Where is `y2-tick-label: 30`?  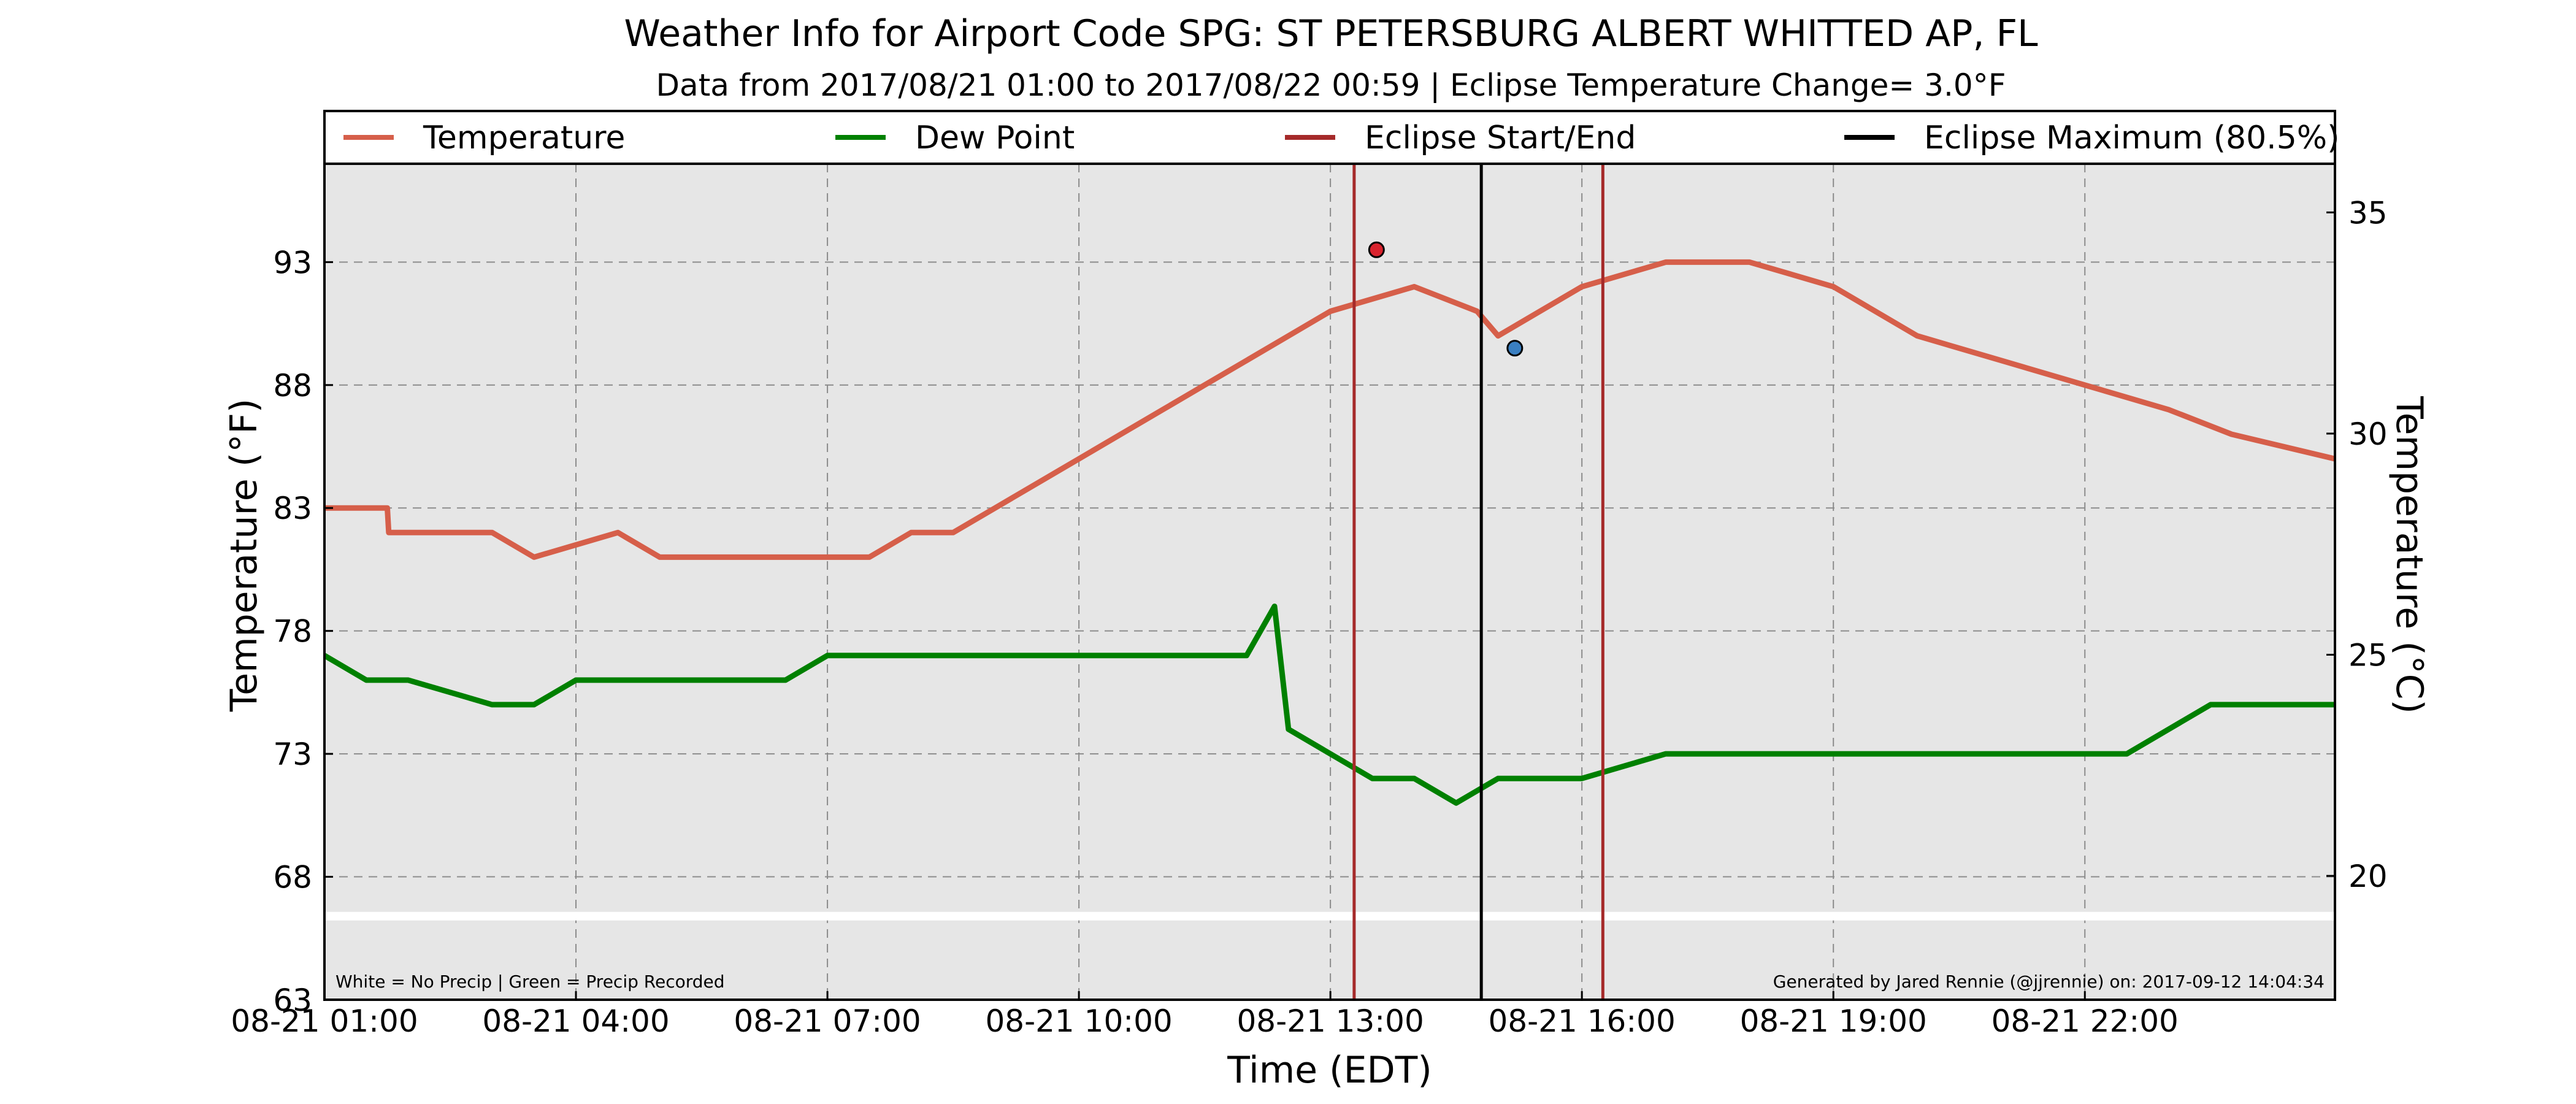 y2-tick-label: 30 is located at coordinates (2368, 434).